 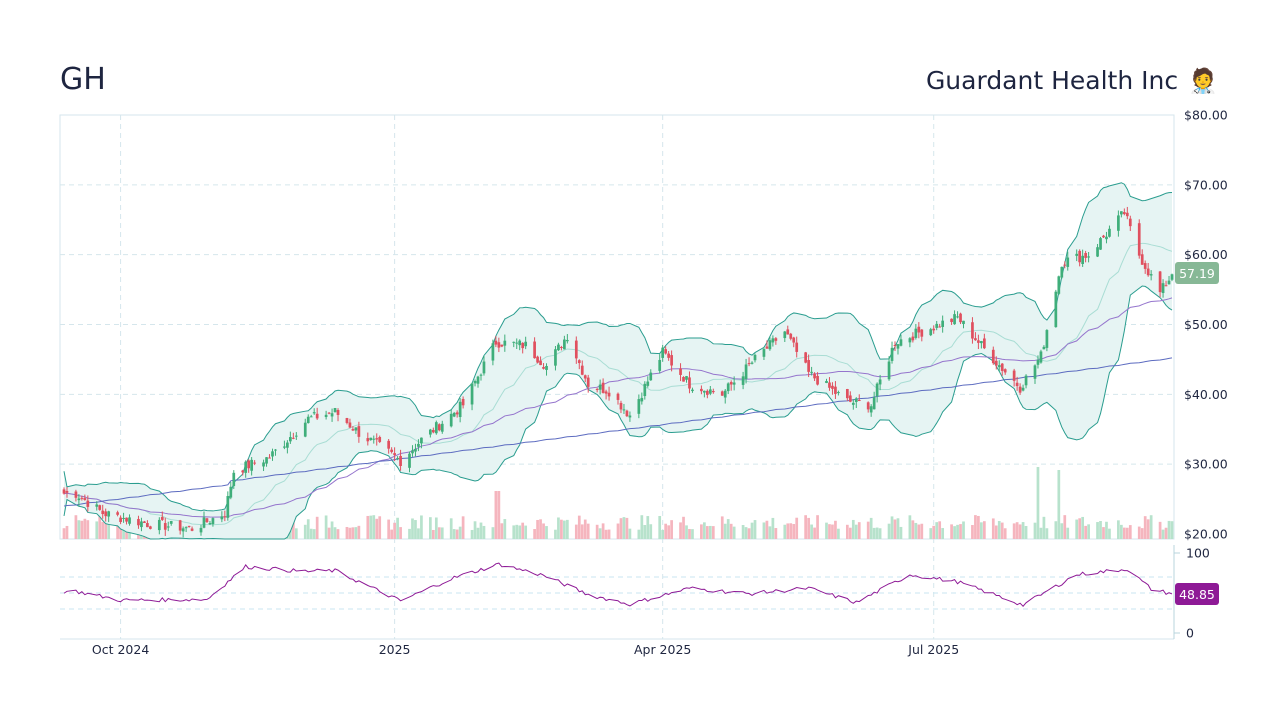 What do you see at coordinates (1206, 534) in the screenshot?
I see `price-tick-label: $20.00` at bounding box center [1206, 534].